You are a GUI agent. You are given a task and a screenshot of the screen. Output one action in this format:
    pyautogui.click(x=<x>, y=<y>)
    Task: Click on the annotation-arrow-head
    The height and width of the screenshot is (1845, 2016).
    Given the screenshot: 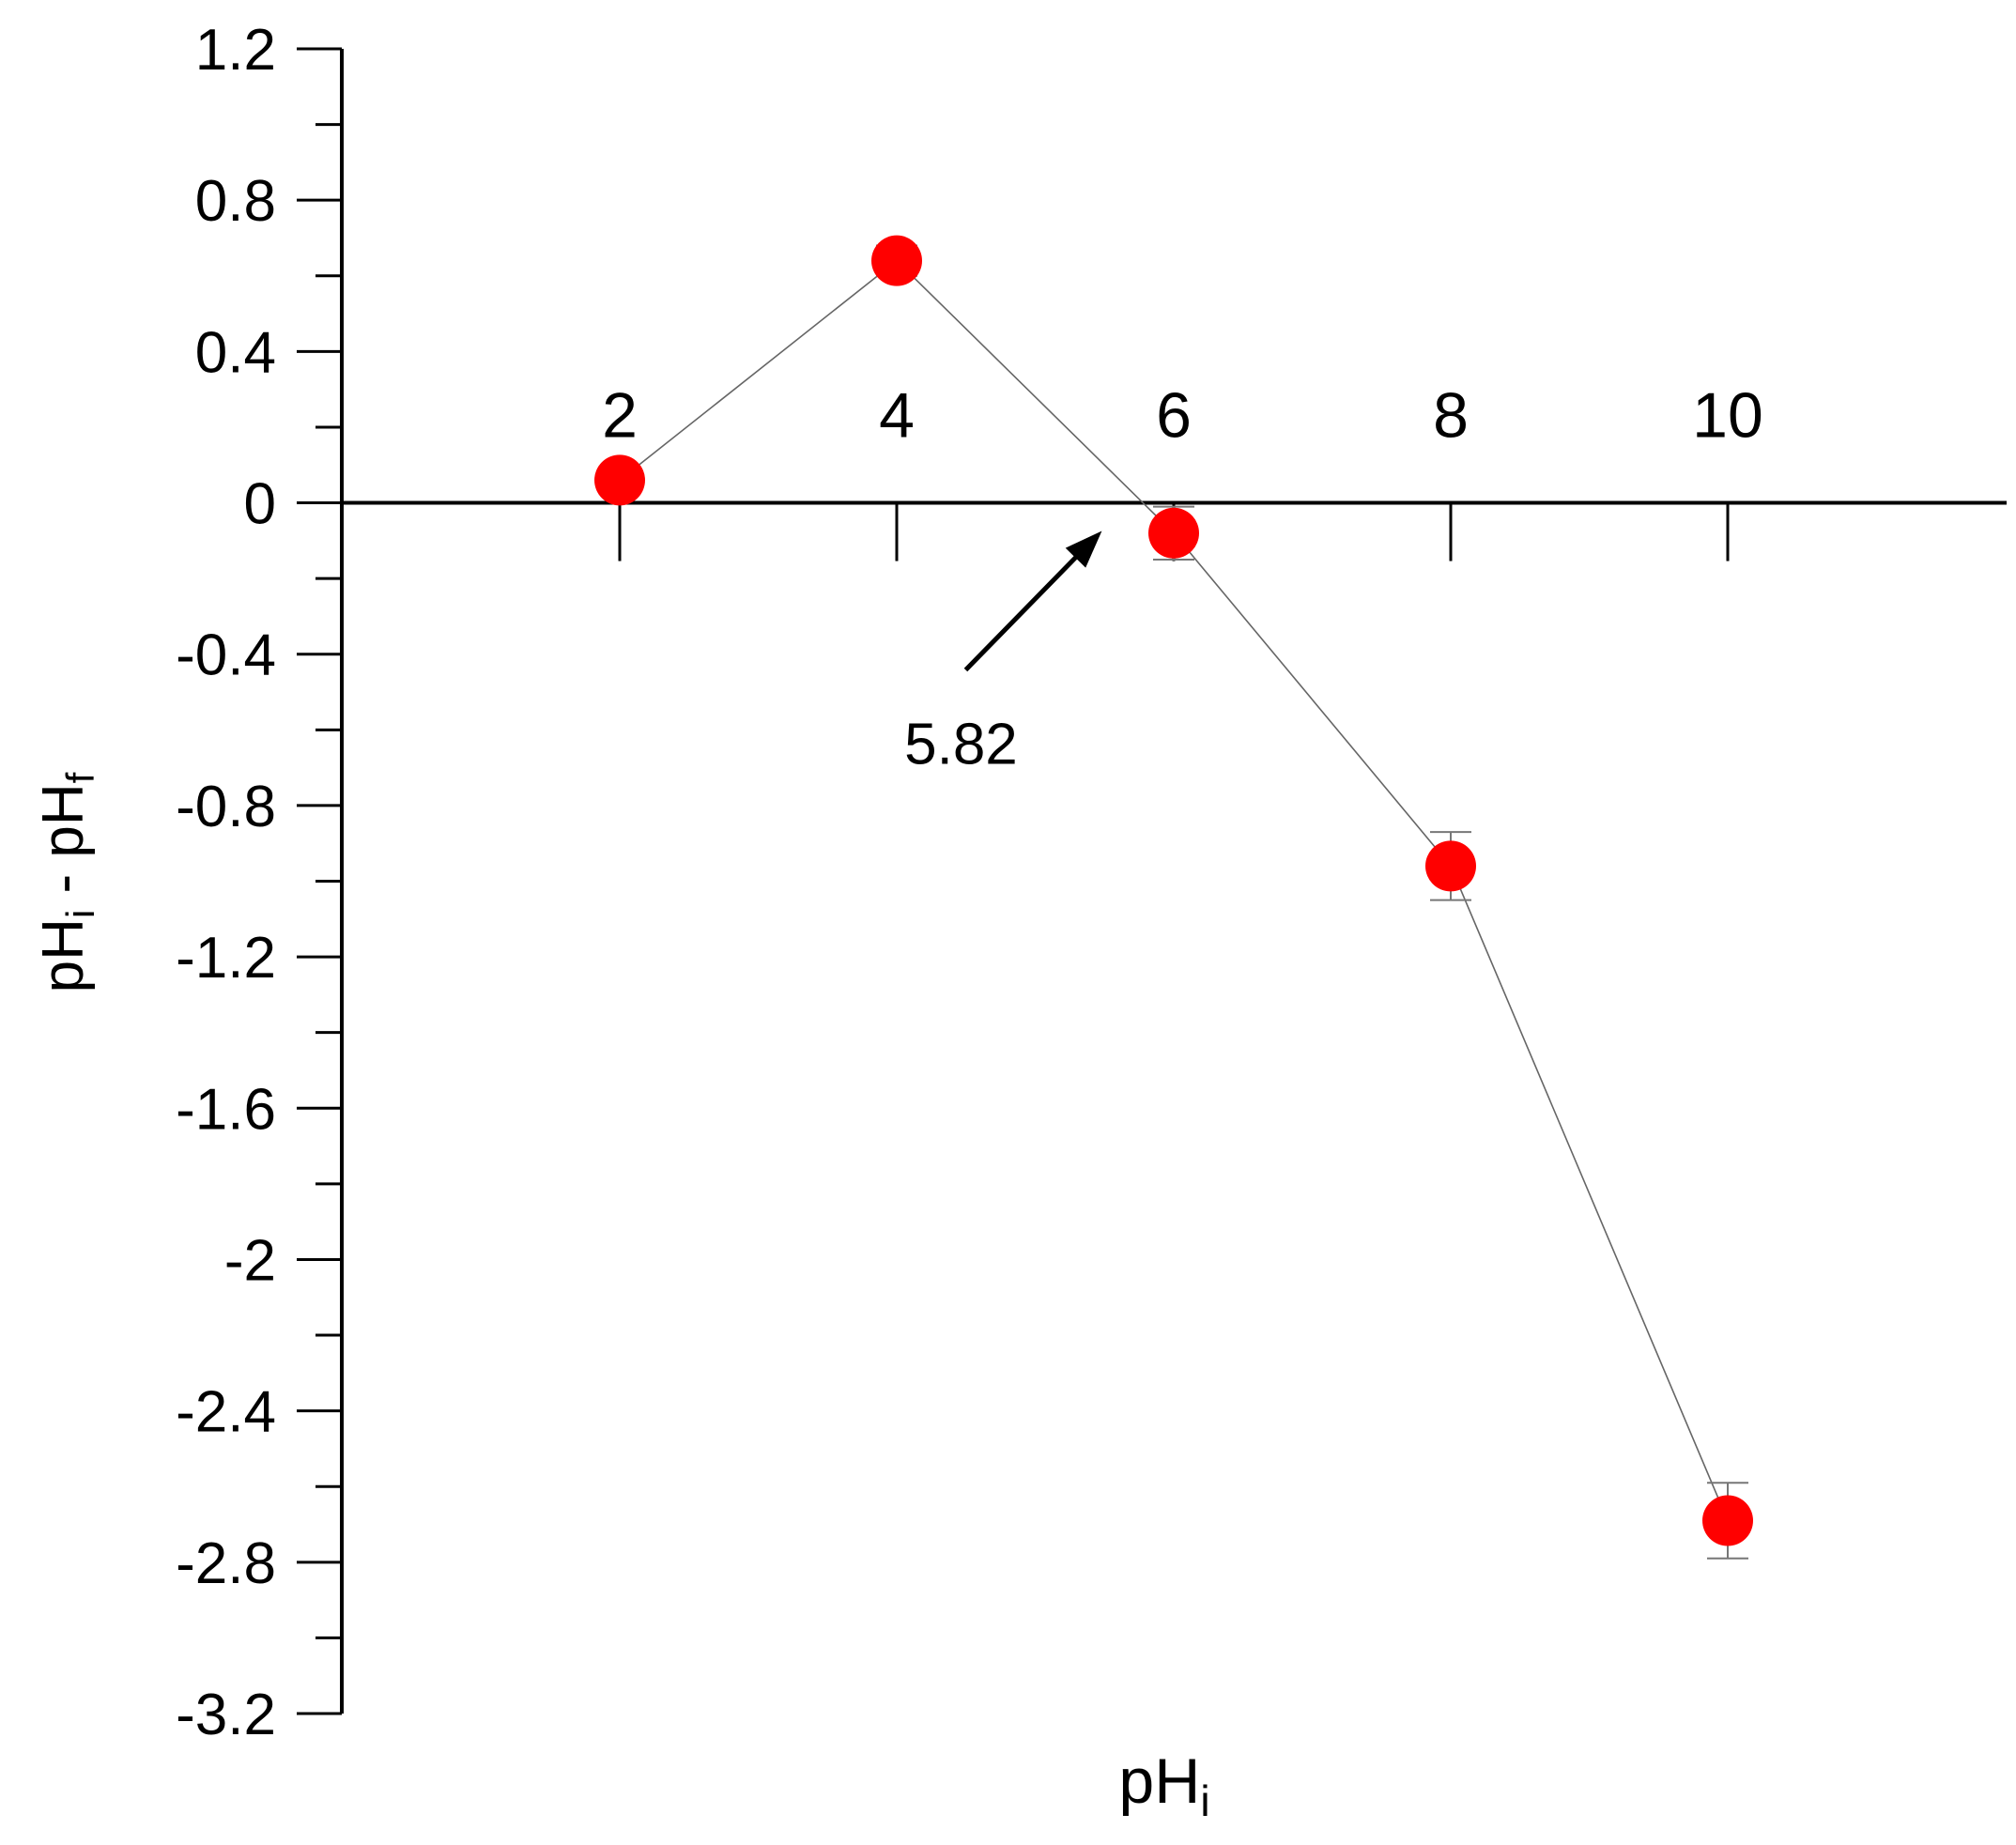 What is the action you would take?
    pyautogui.click(x=1083, y=549)
    